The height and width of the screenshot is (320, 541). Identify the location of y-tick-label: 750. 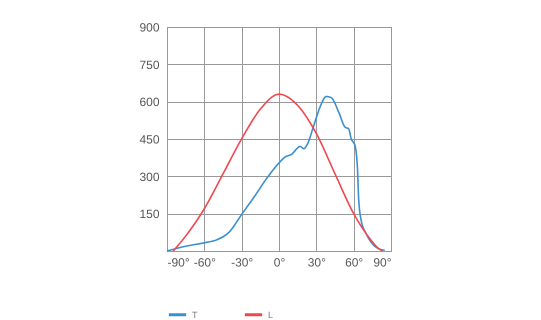
(149, 65).